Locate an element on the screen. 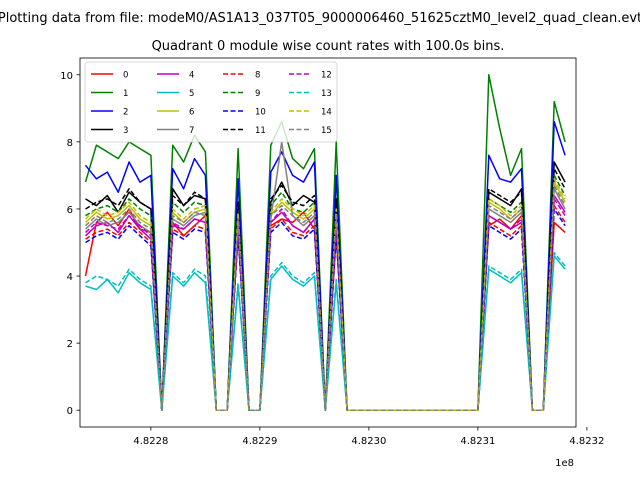 The height and width of the screenshot is (480, 640). legend-label: 3 is located at coordinates (125, 131).